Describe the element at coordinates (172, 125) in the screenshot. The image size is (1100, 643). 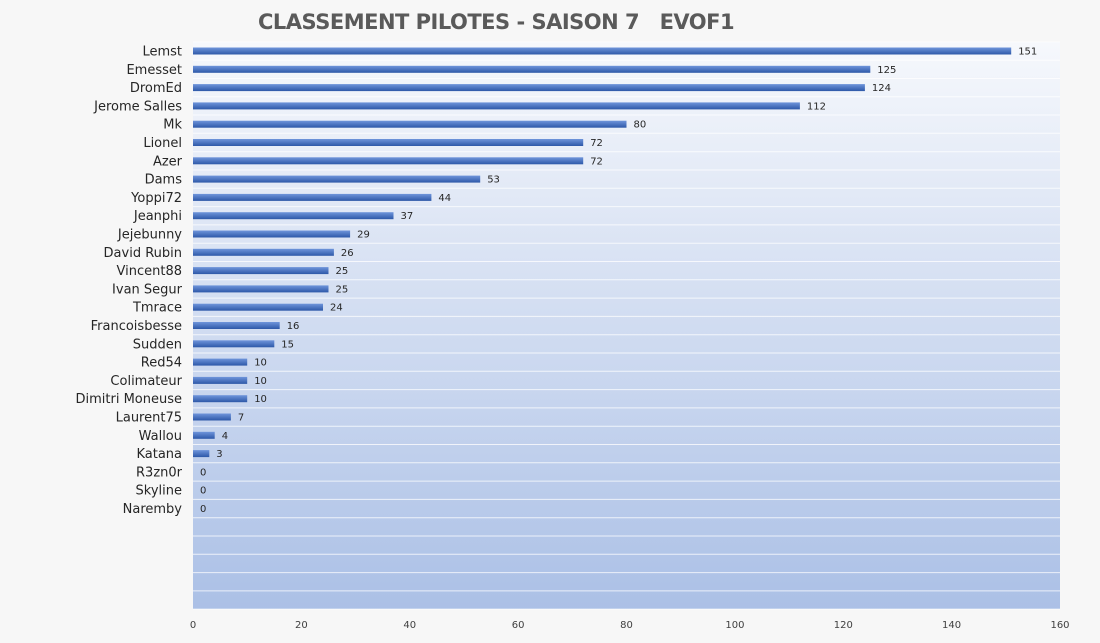
I see `category-label: Mk` at that location.